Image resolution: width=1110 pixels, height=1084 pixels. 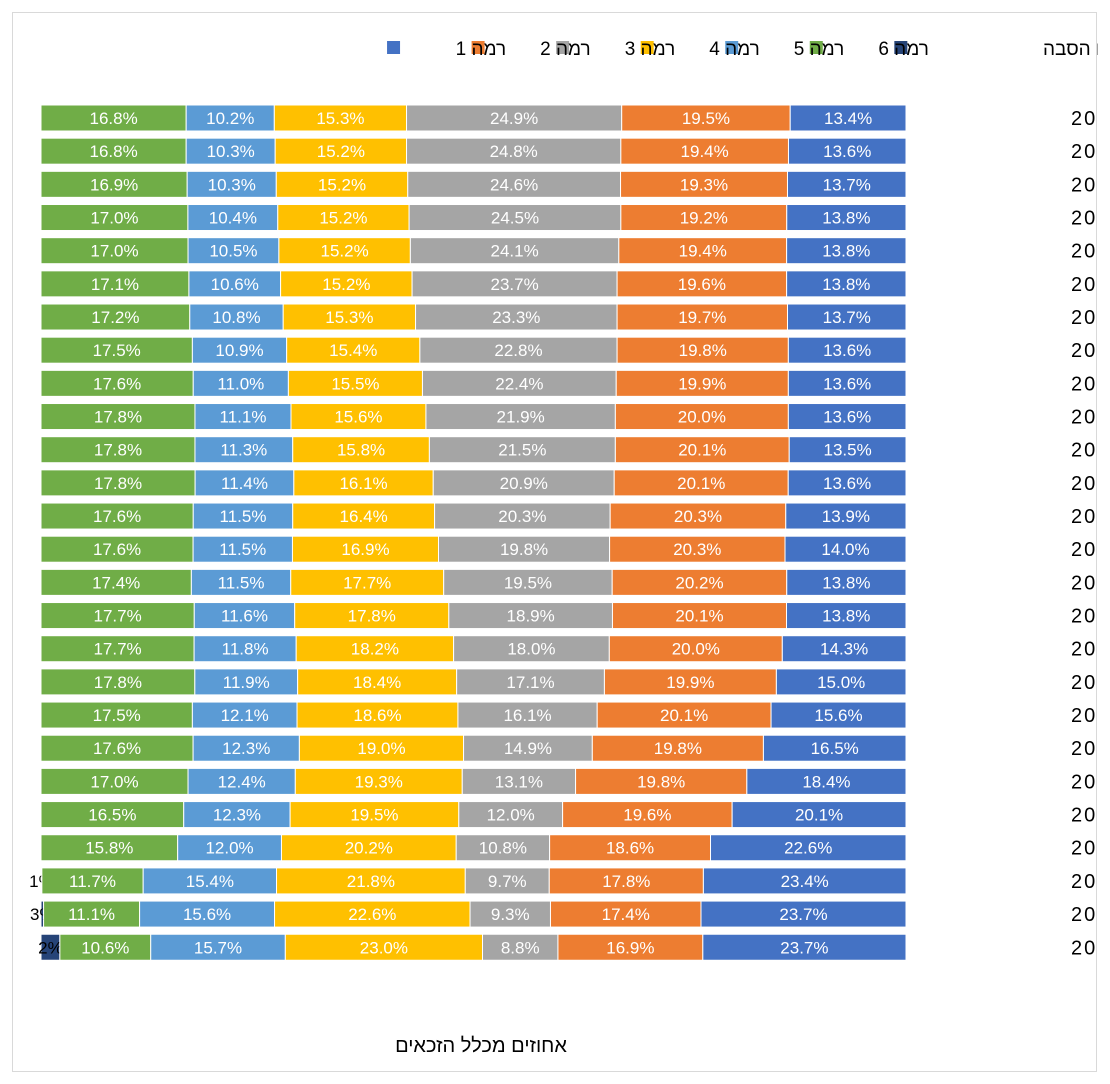 I want to click on data-label: 21.9%, so click(x=521, y=417).